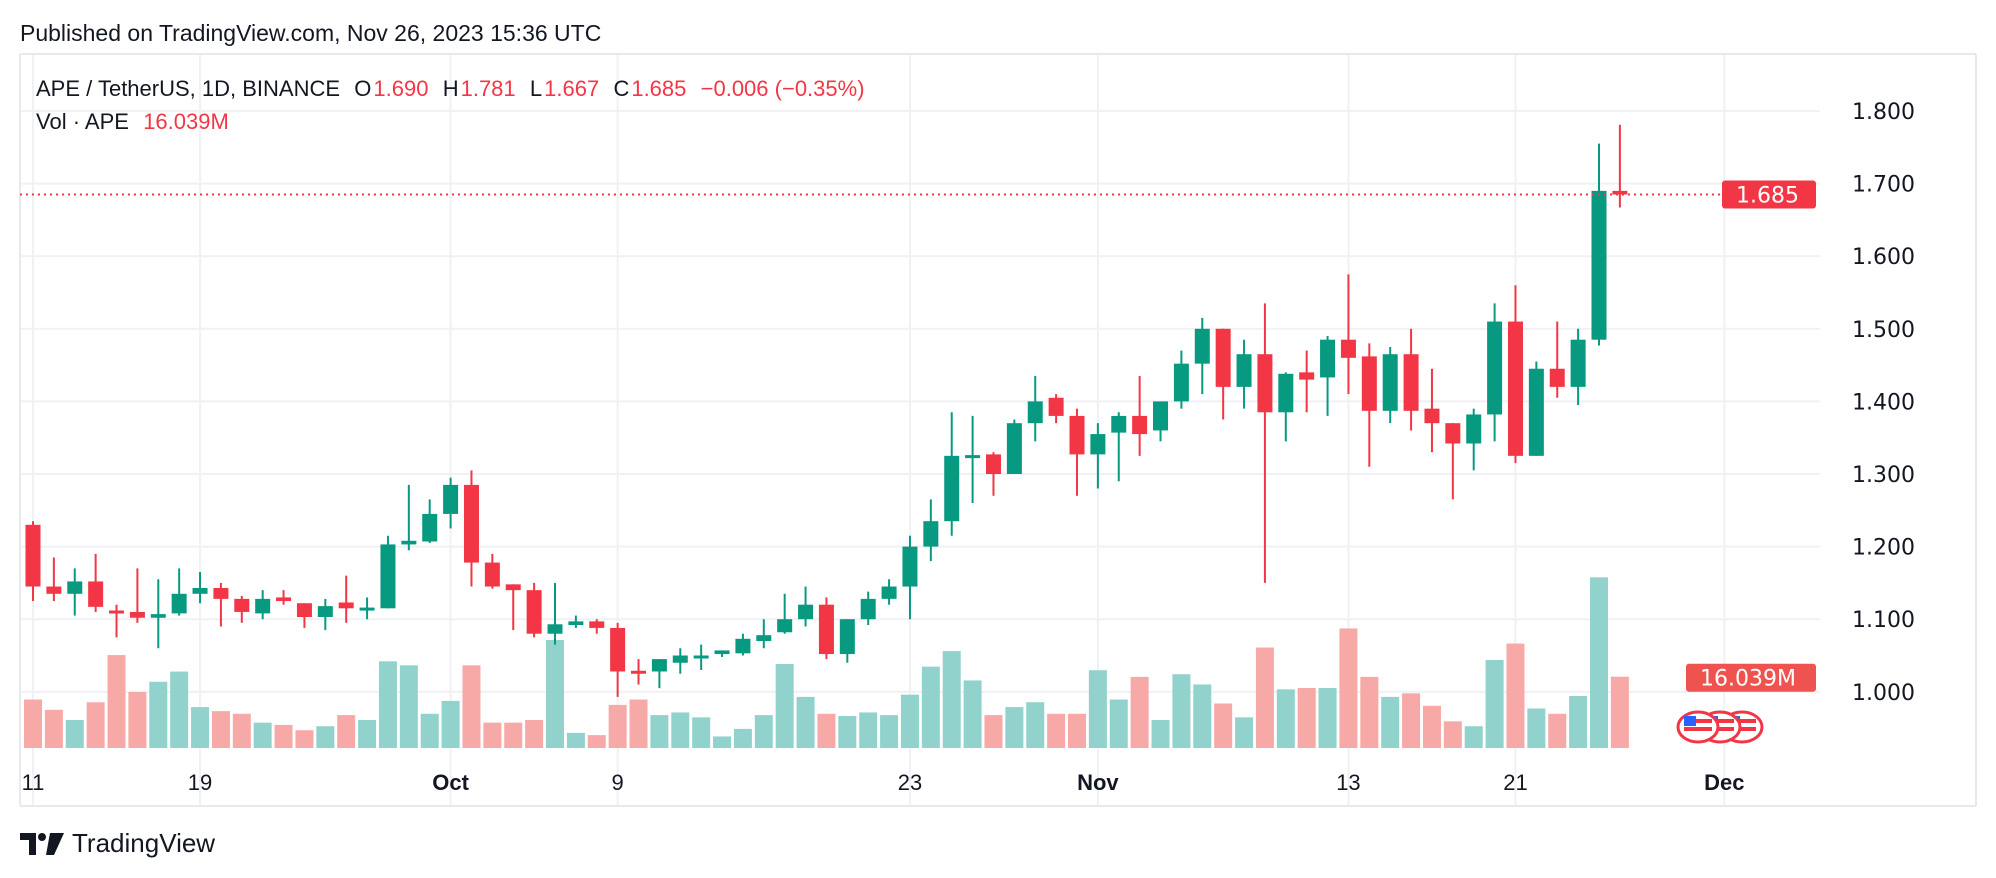 The height and width of the screenshot is (878, 1996). I want to click on us-flag-event-icon, so click(1720, 727).